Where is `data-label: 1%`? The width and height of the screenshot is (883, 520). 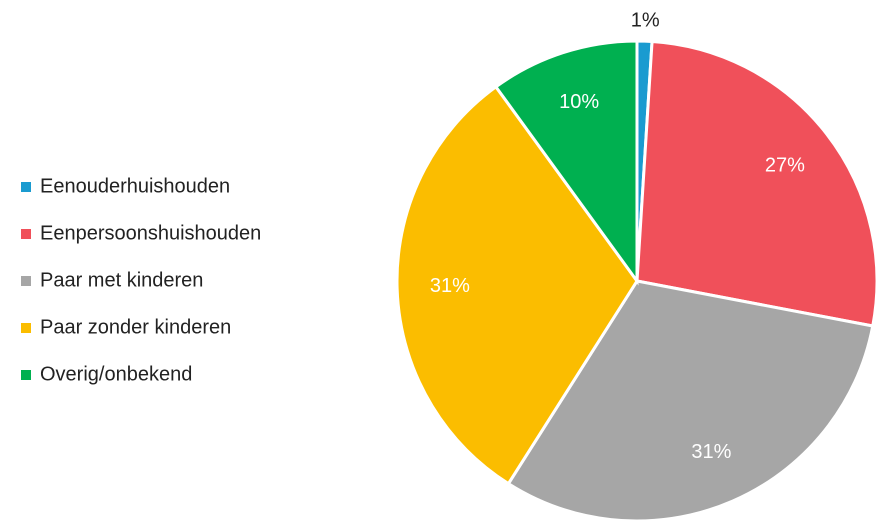 data-label: 1% is located at coordinates (645, 20).